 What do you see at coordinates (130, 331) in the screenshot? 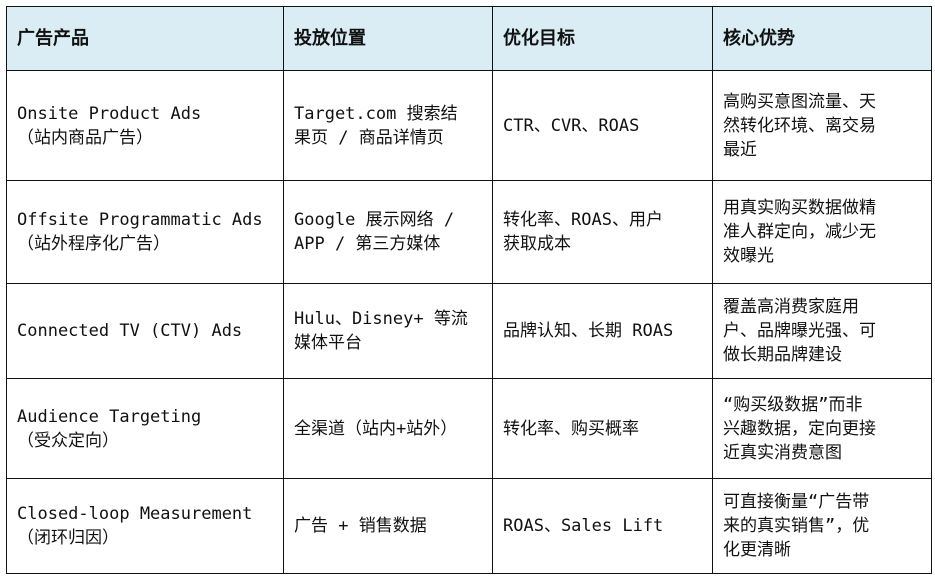
I see `cell-text: Connected TV (CTV) Ads` at bounding box center [130, 331].